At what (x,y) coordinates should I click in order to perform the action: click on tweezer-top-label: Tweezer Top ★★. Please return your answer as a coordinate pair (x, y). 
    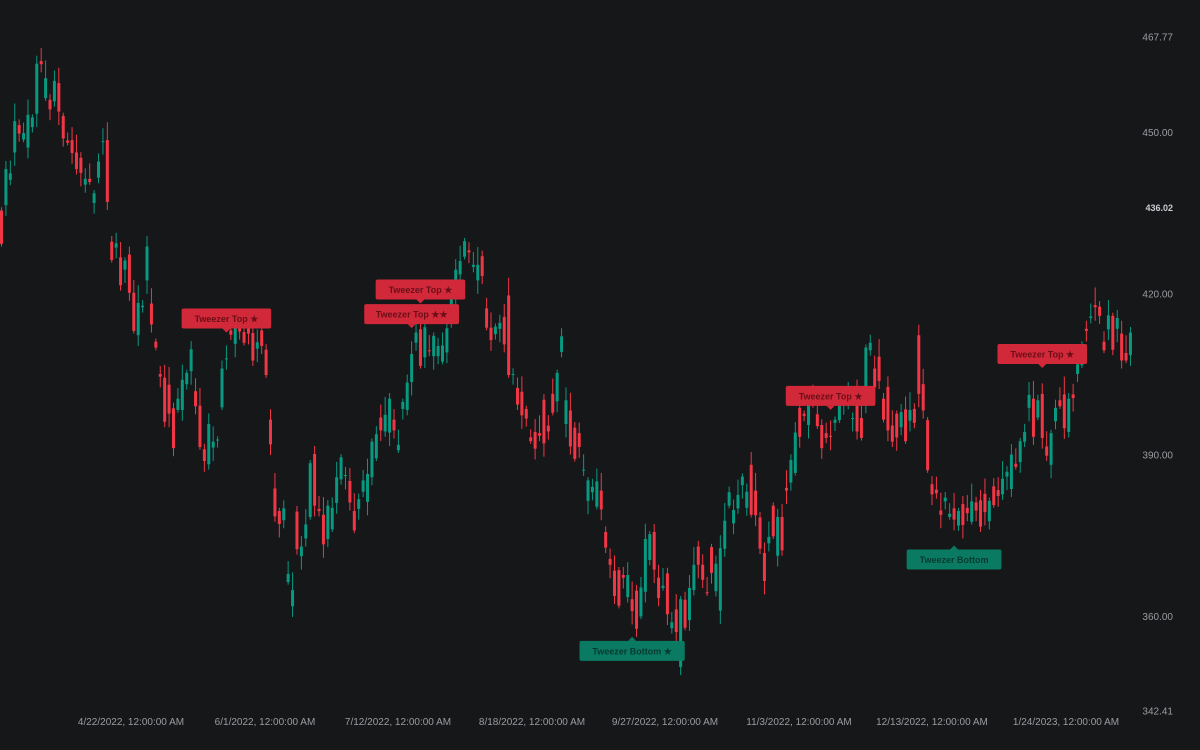
    Looking at the image, I should click on (412, 316).